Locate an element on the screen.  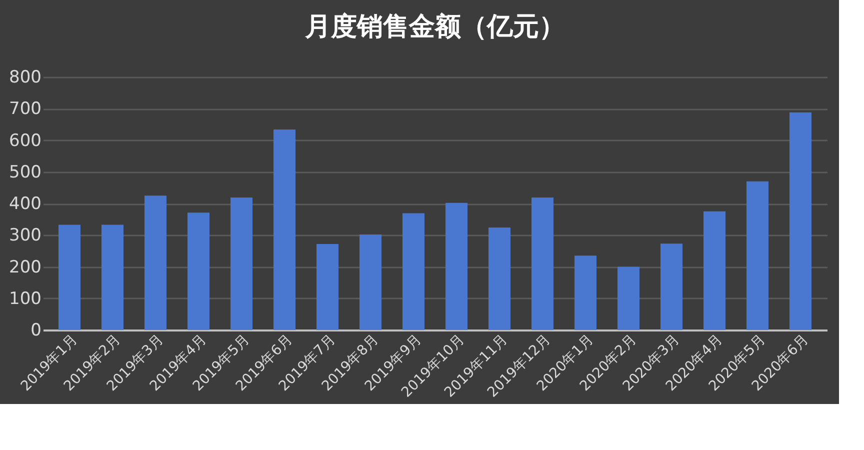
y-tick-label: 400 is located at coordinates (25, 204).